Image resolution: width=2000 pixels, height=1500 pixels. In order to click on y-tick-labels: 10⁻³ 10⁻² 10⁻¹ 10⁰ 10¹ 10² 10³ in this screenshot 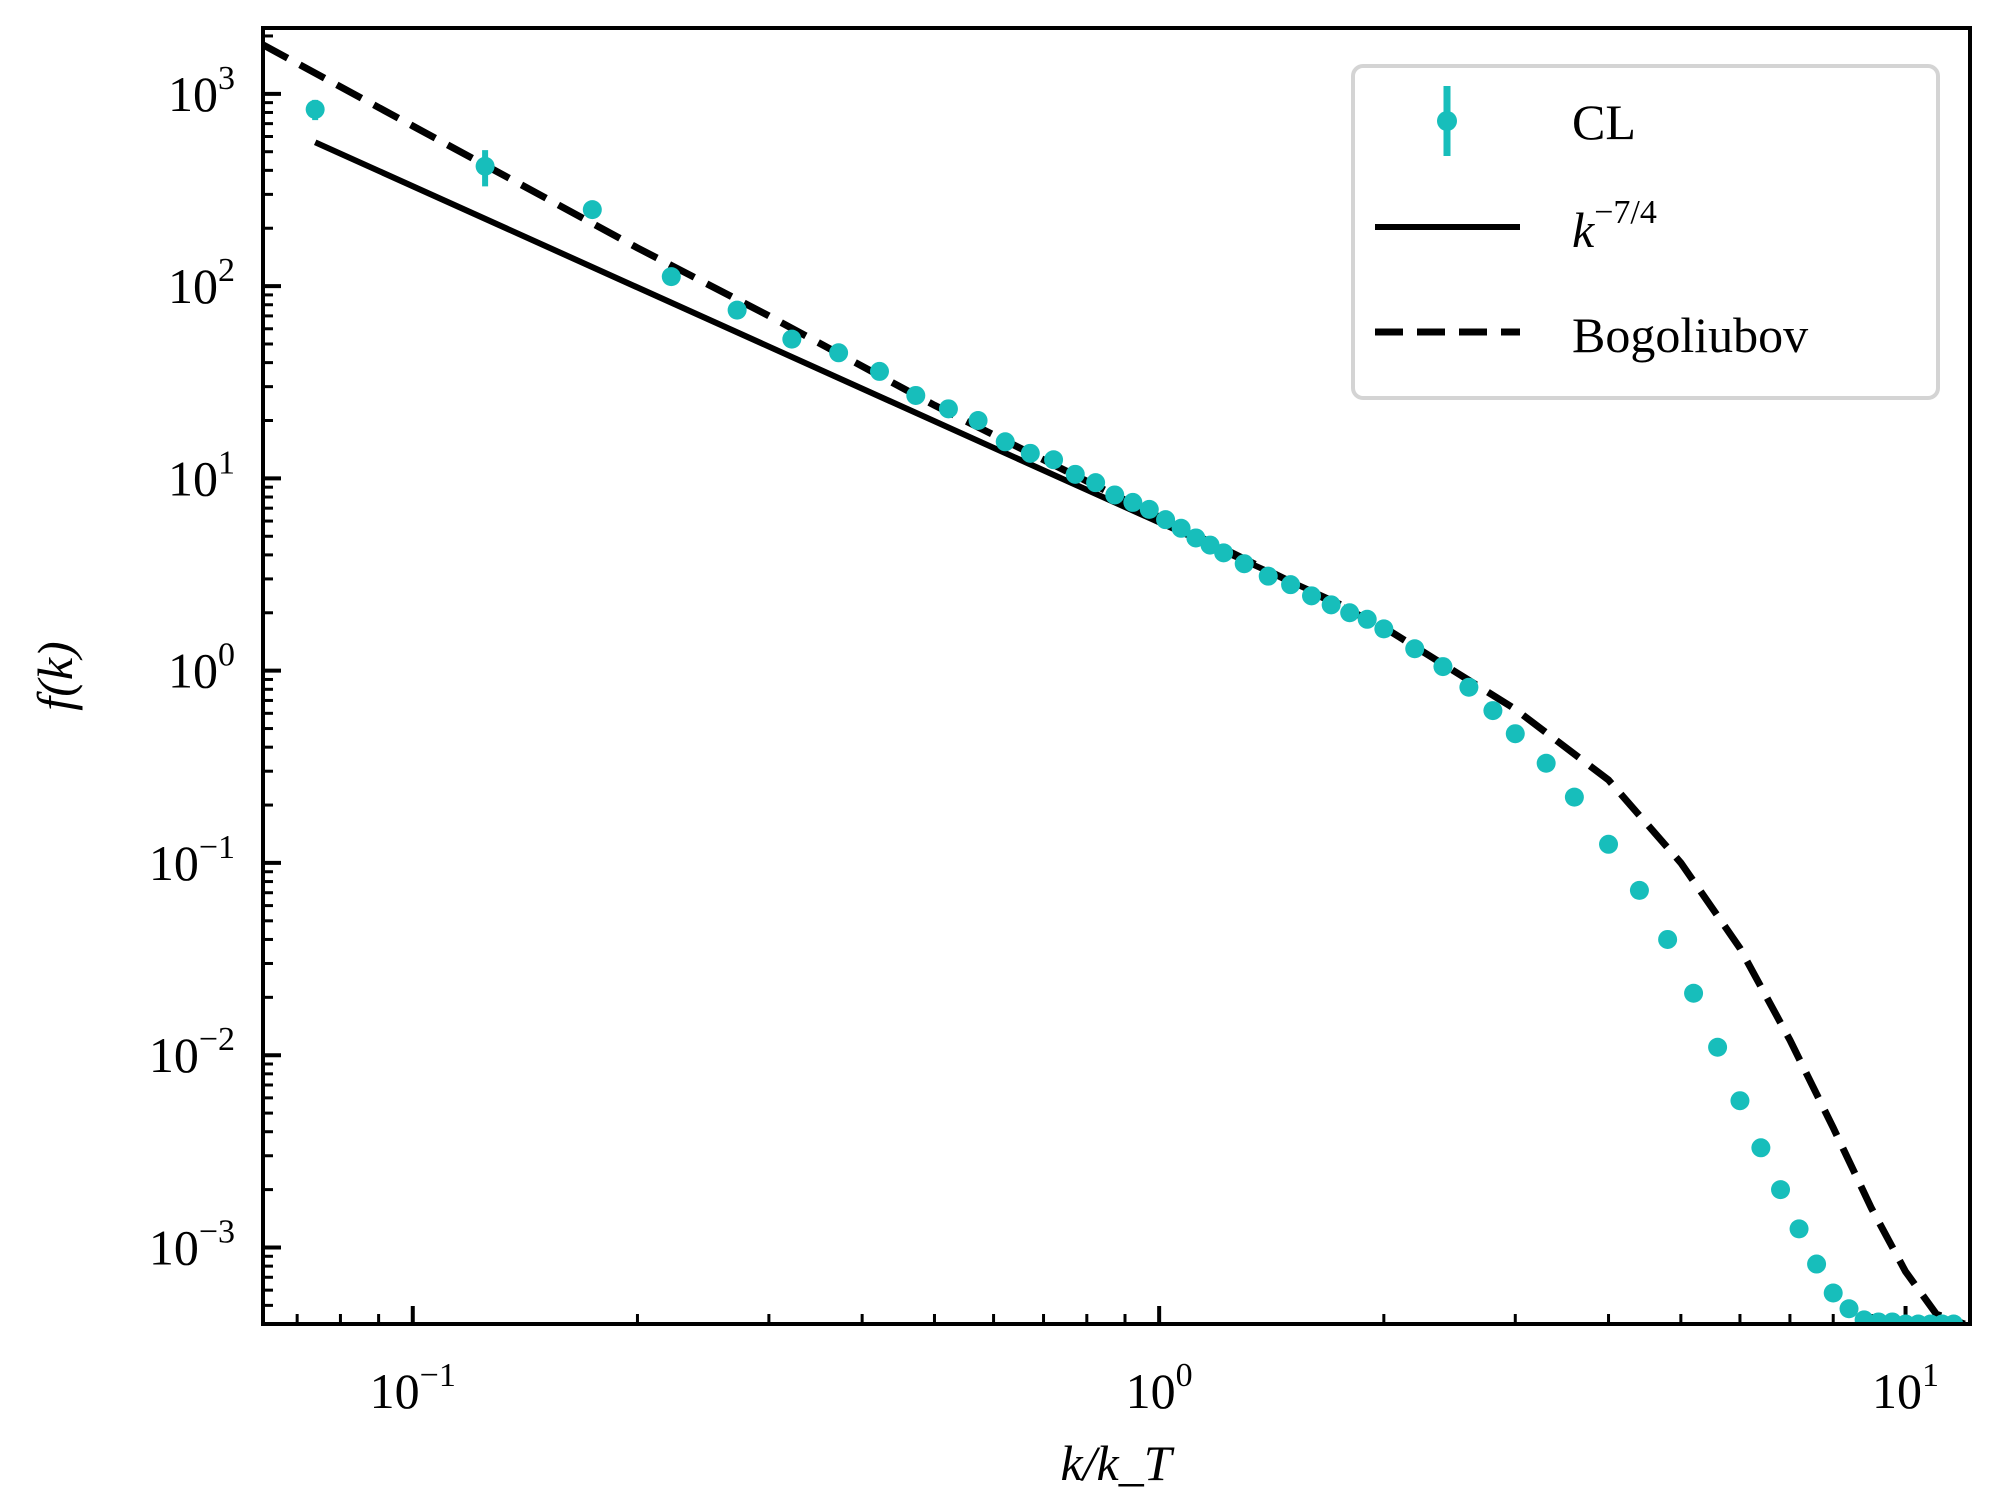, I will do `click(192, 668)`.